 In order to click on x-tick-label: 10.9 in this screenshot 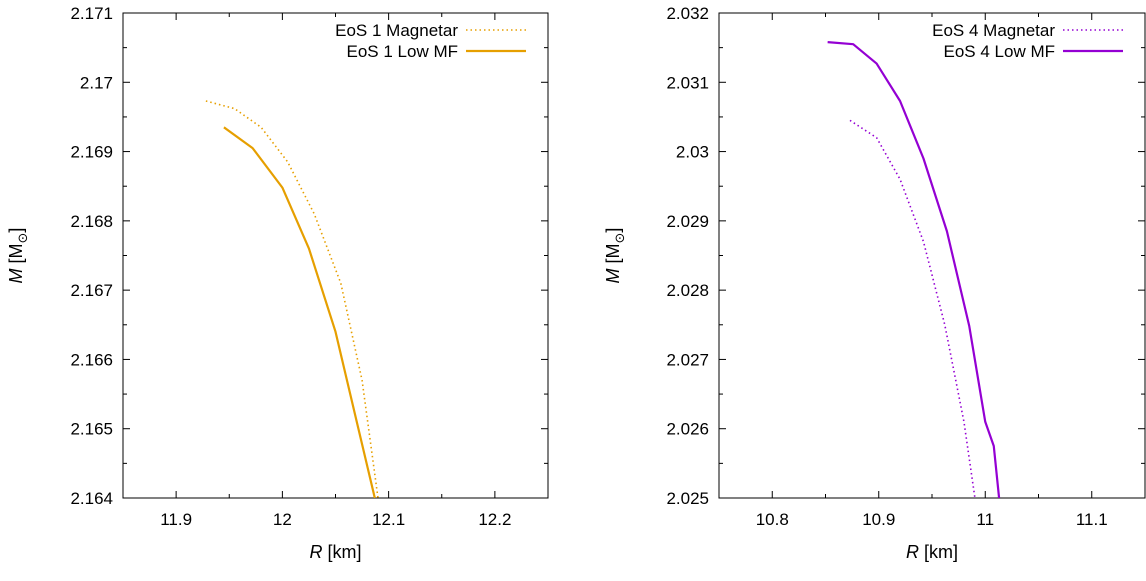, I will do `click(878, 519)`.